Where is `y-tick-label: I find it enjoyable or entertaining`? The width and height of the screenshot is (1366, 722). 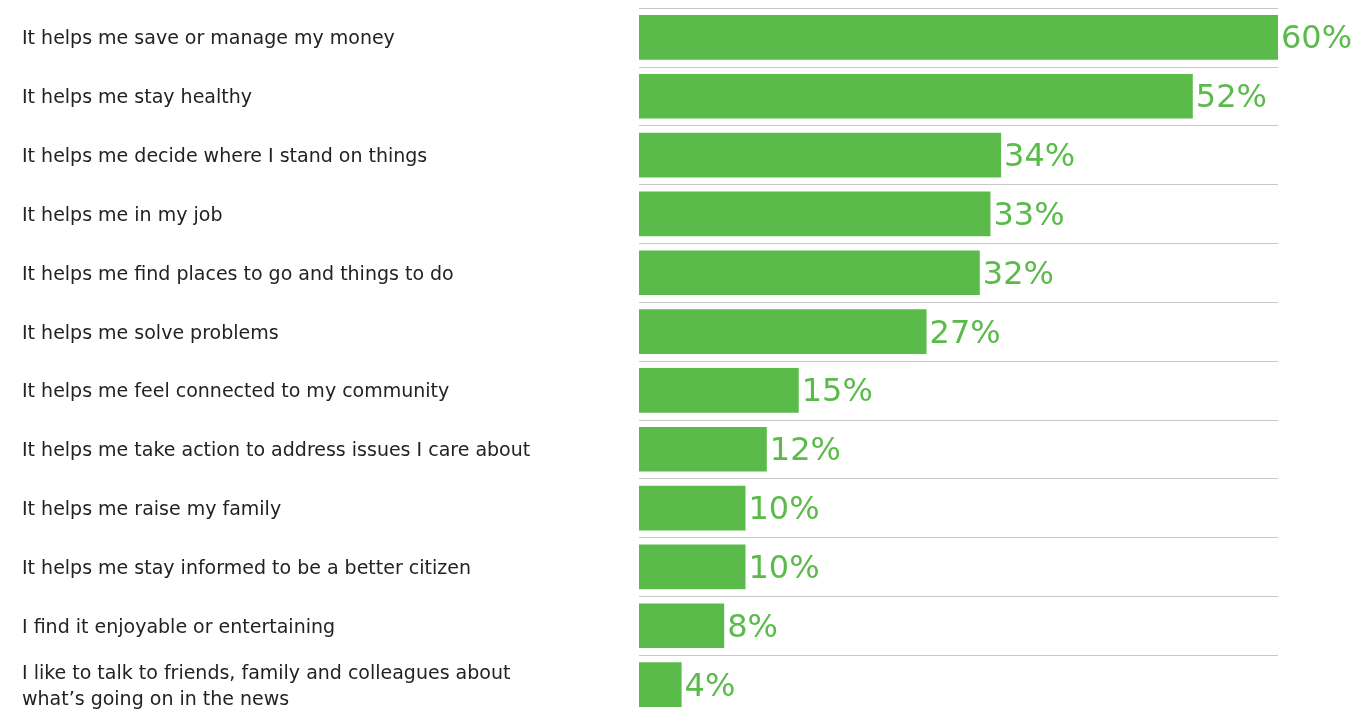
y-tick-label: I find it enjoyable or entertaining is located at coordinates (179, 625).